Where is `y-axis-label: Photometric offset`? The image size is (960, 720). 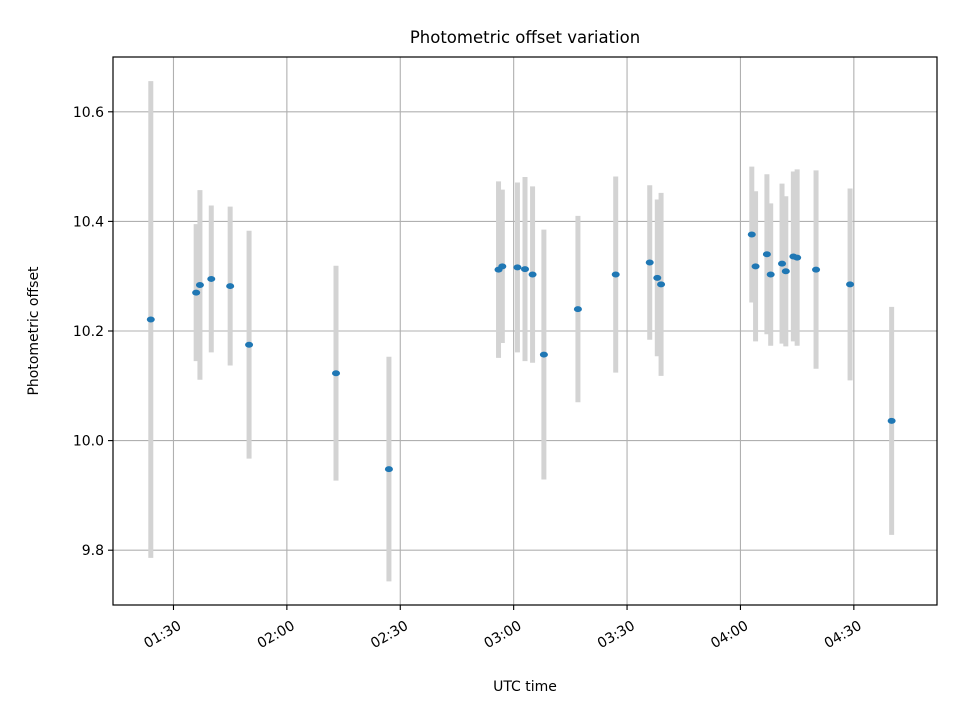 y-axis-label: Photometric offset is located at coordinates (34, 331).